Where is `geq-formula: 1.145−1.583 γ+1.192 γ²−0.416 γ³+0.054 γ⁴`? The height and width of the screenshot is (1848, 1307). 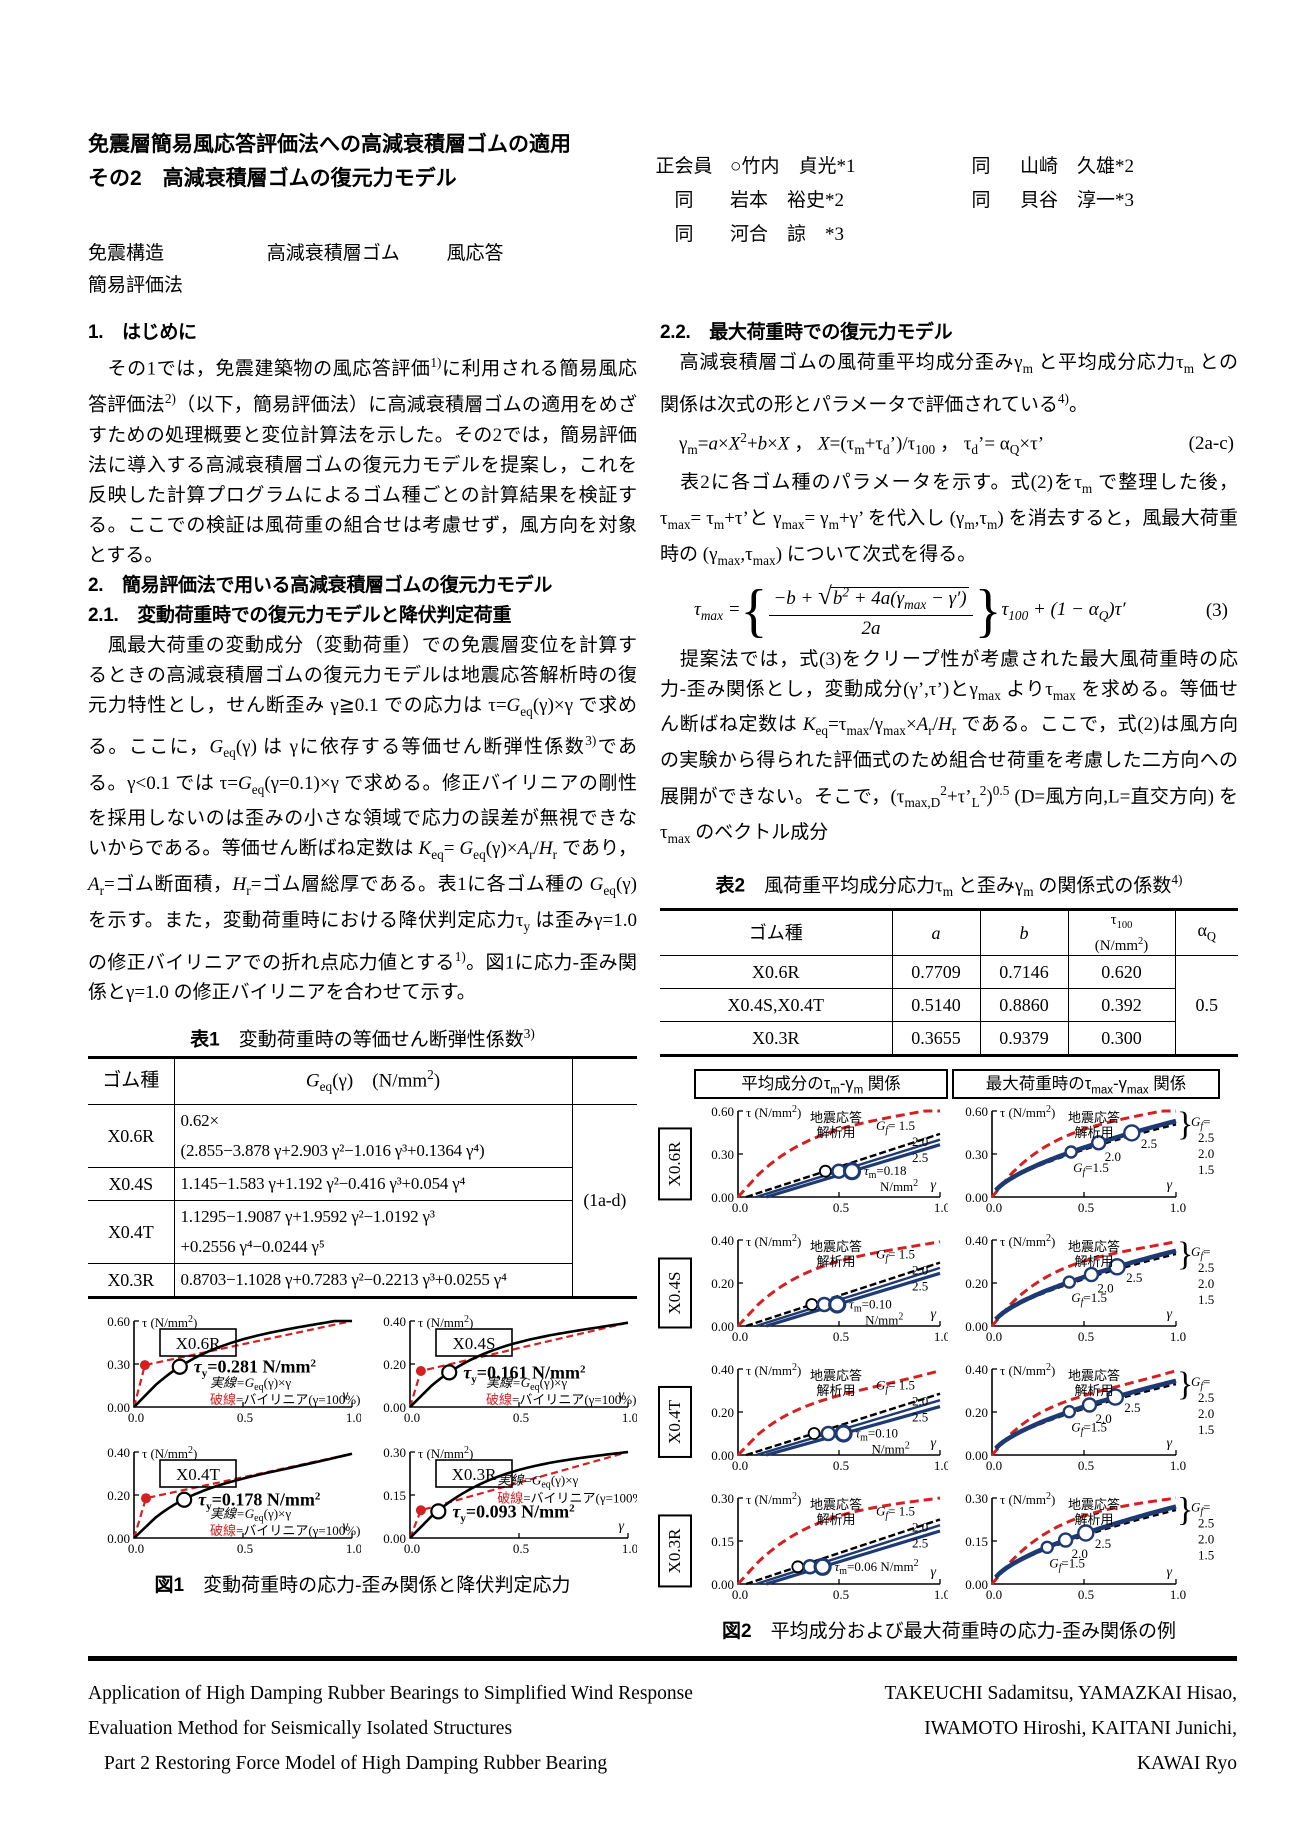
geq-formula: 1.145−1.583 γ+1.192 γ²−0.416 γ³+0.054 γ⁴ is located at coordinates (372, 1183).